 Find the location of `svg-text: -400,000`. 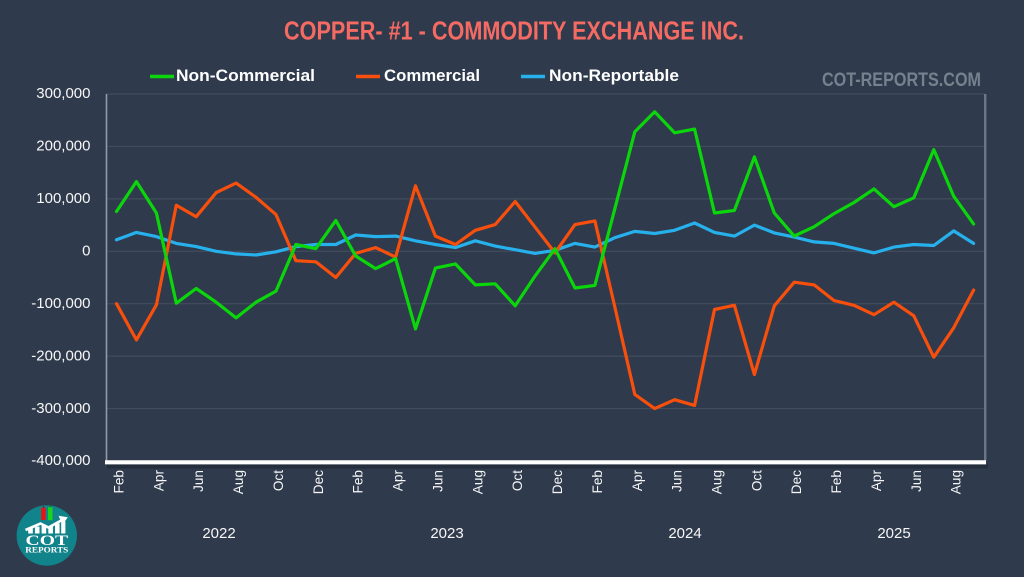

svg-text: -400,000 is located at coordinates (60, 460).